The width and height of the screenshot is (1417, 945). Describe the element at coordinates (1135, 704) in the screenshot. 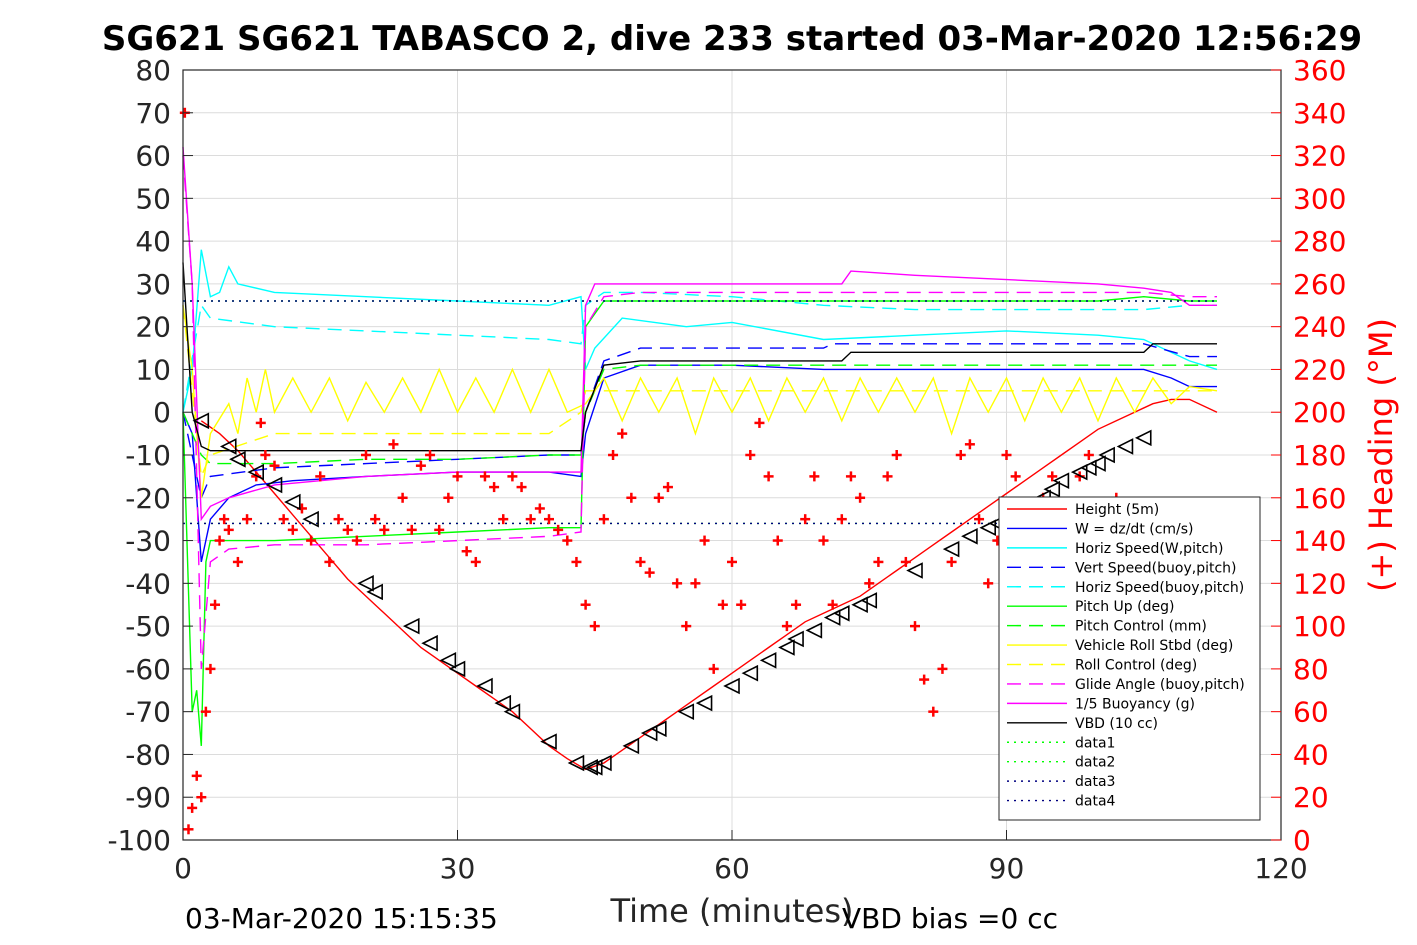

I see `legend-label: 1/5 Buoyancy (g)` at that location.